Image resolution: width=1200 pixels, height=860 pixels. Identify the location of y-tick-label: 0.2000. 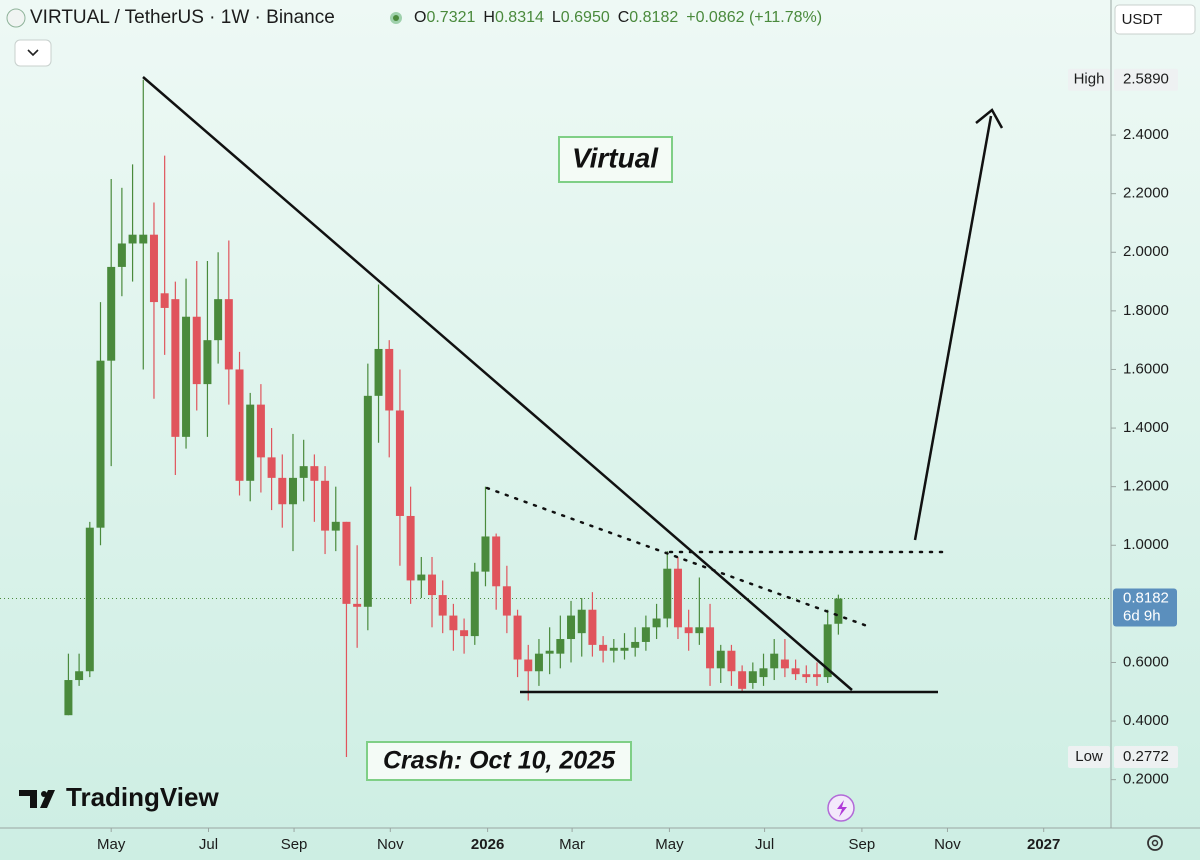
(1146, 779).